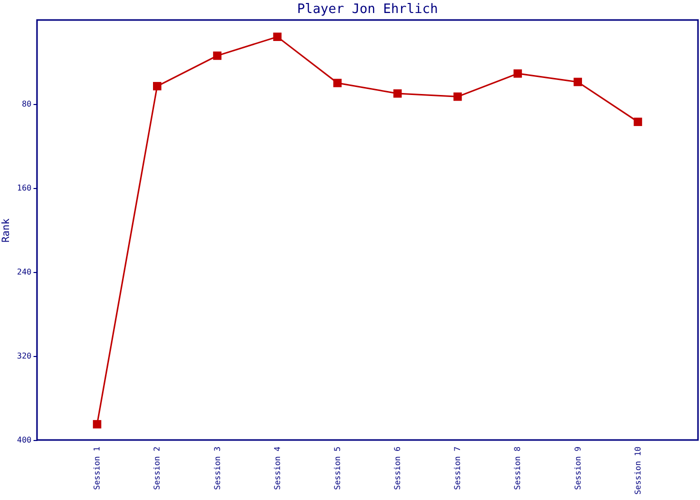 Image resolution: width=700 pixels, height=500 pixels. What do you see at coordinates (367, 9) in the screenshot?
I see `chart-title: Player Jon Ehrlich` at bounding box center [367, 9].